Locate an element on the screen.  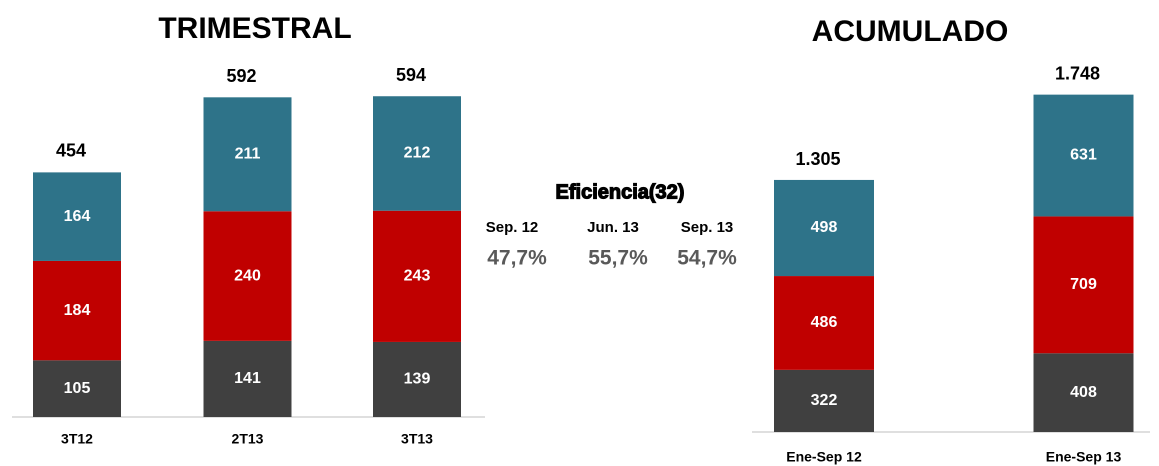
segment-label: 184 is located at coordinates (77, 310).